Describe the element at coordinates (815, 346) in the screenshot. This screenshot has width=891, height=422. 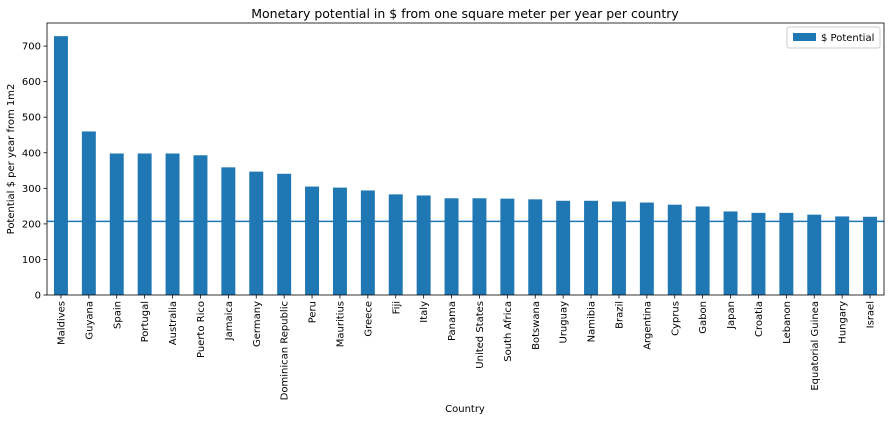
I see `x-tick-label: Equatorial Guinea` at that location.